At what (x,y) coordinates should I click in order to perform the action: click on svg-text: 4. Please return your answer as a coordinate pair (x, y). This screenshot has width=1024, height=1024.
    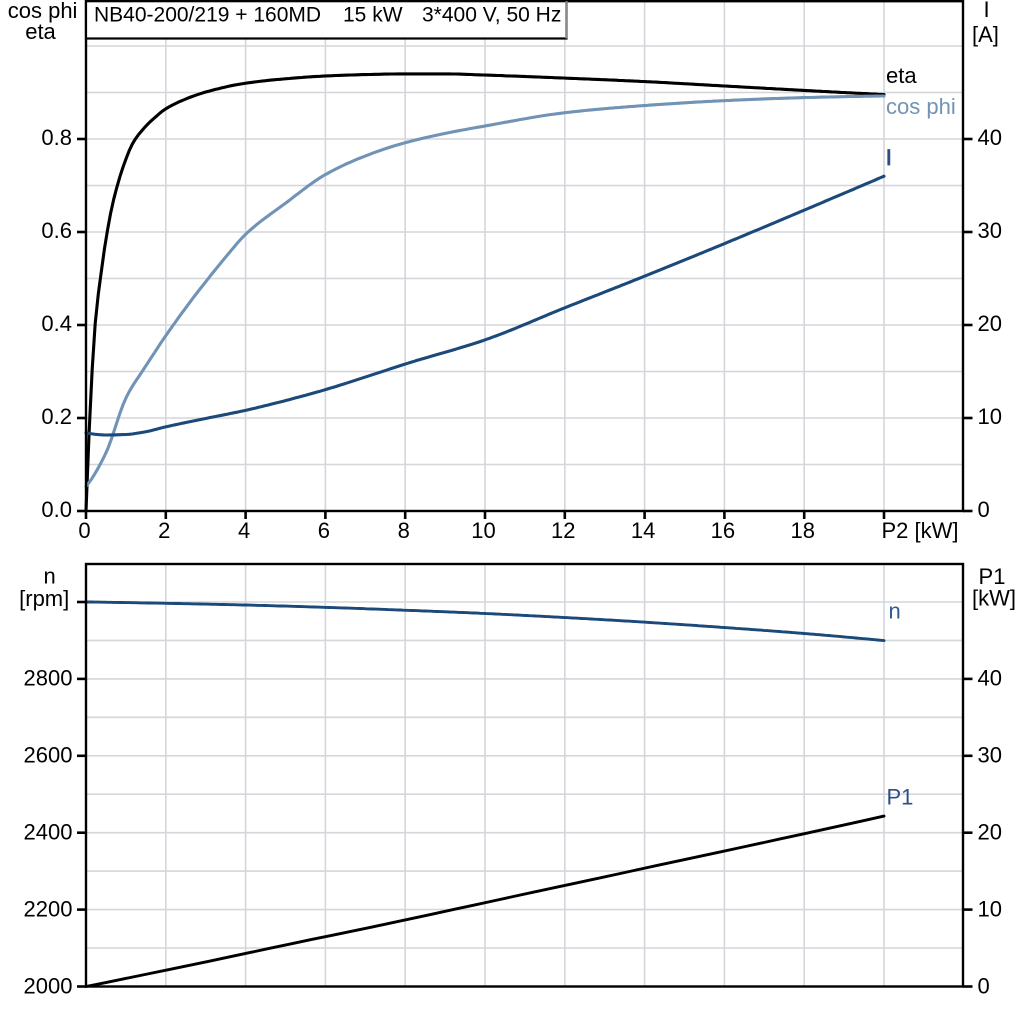
    Looking at the image, I should click on (244, 530).